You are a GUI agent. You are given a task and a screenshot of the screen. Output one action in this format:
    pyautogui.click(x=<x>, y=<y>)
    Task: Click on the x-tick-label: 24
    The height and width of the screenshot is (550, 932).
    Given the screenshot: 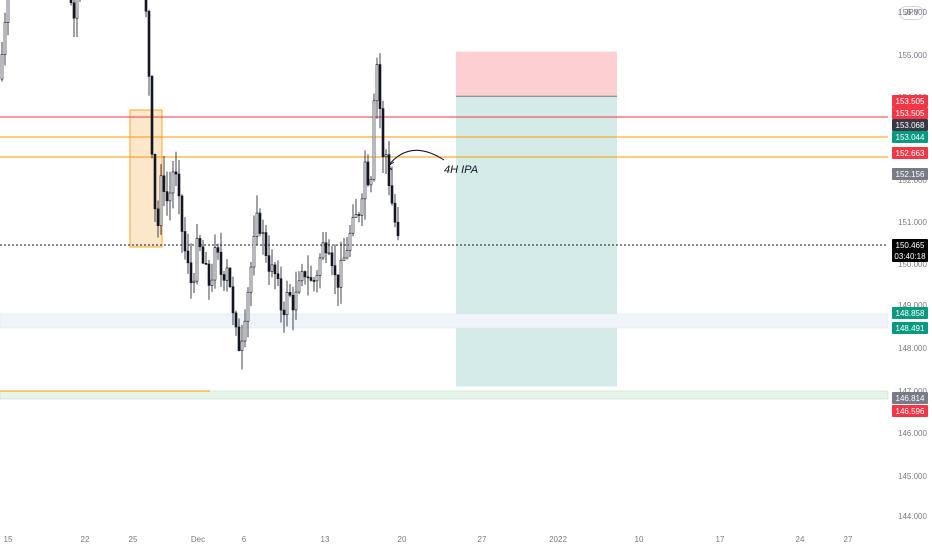 What is the action you would take?
    pyautogui.click(x=800, y=539)
    